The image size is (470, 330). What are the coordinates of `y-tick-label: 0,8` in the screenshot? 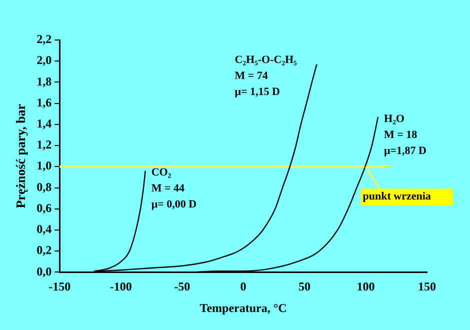 It's located at (44, 187).